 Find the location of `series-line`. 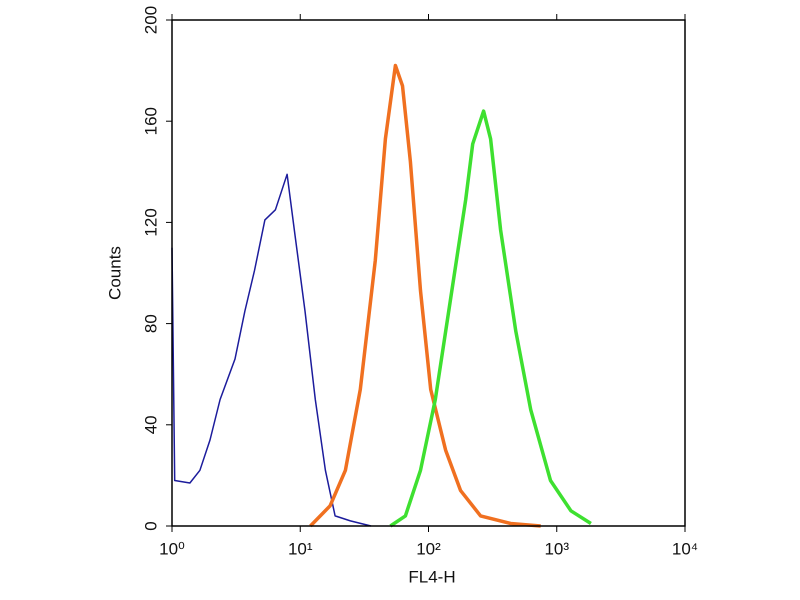

series-line is located at coordinates (271, 350).